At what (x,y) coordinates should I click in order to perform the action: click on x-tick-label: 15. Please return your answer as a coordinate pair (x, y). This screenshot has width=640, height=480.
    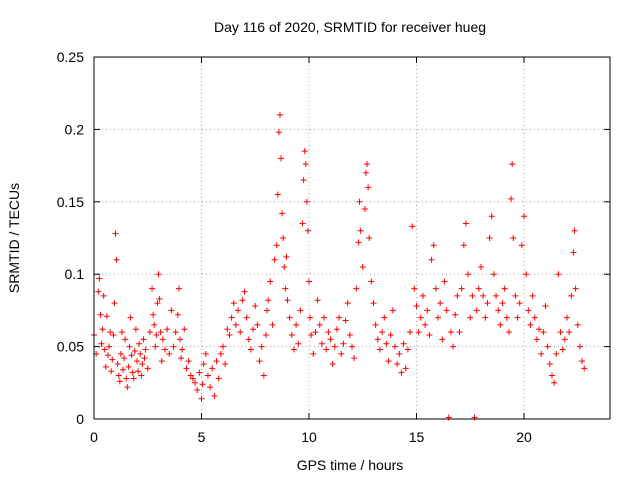
    Looking at the image, I should click on (417, 437).